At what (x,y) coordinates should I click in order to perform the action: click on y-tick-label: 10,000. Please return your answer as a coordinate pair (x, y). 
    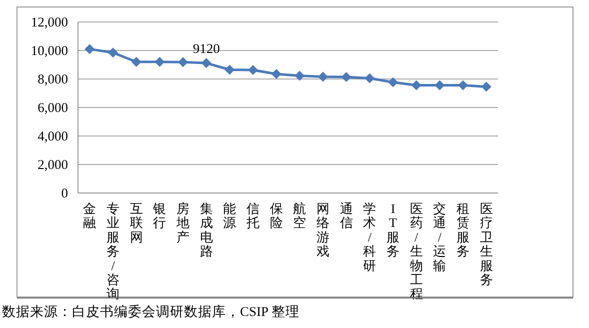
    Looking at the image, I should click on (49, 50).